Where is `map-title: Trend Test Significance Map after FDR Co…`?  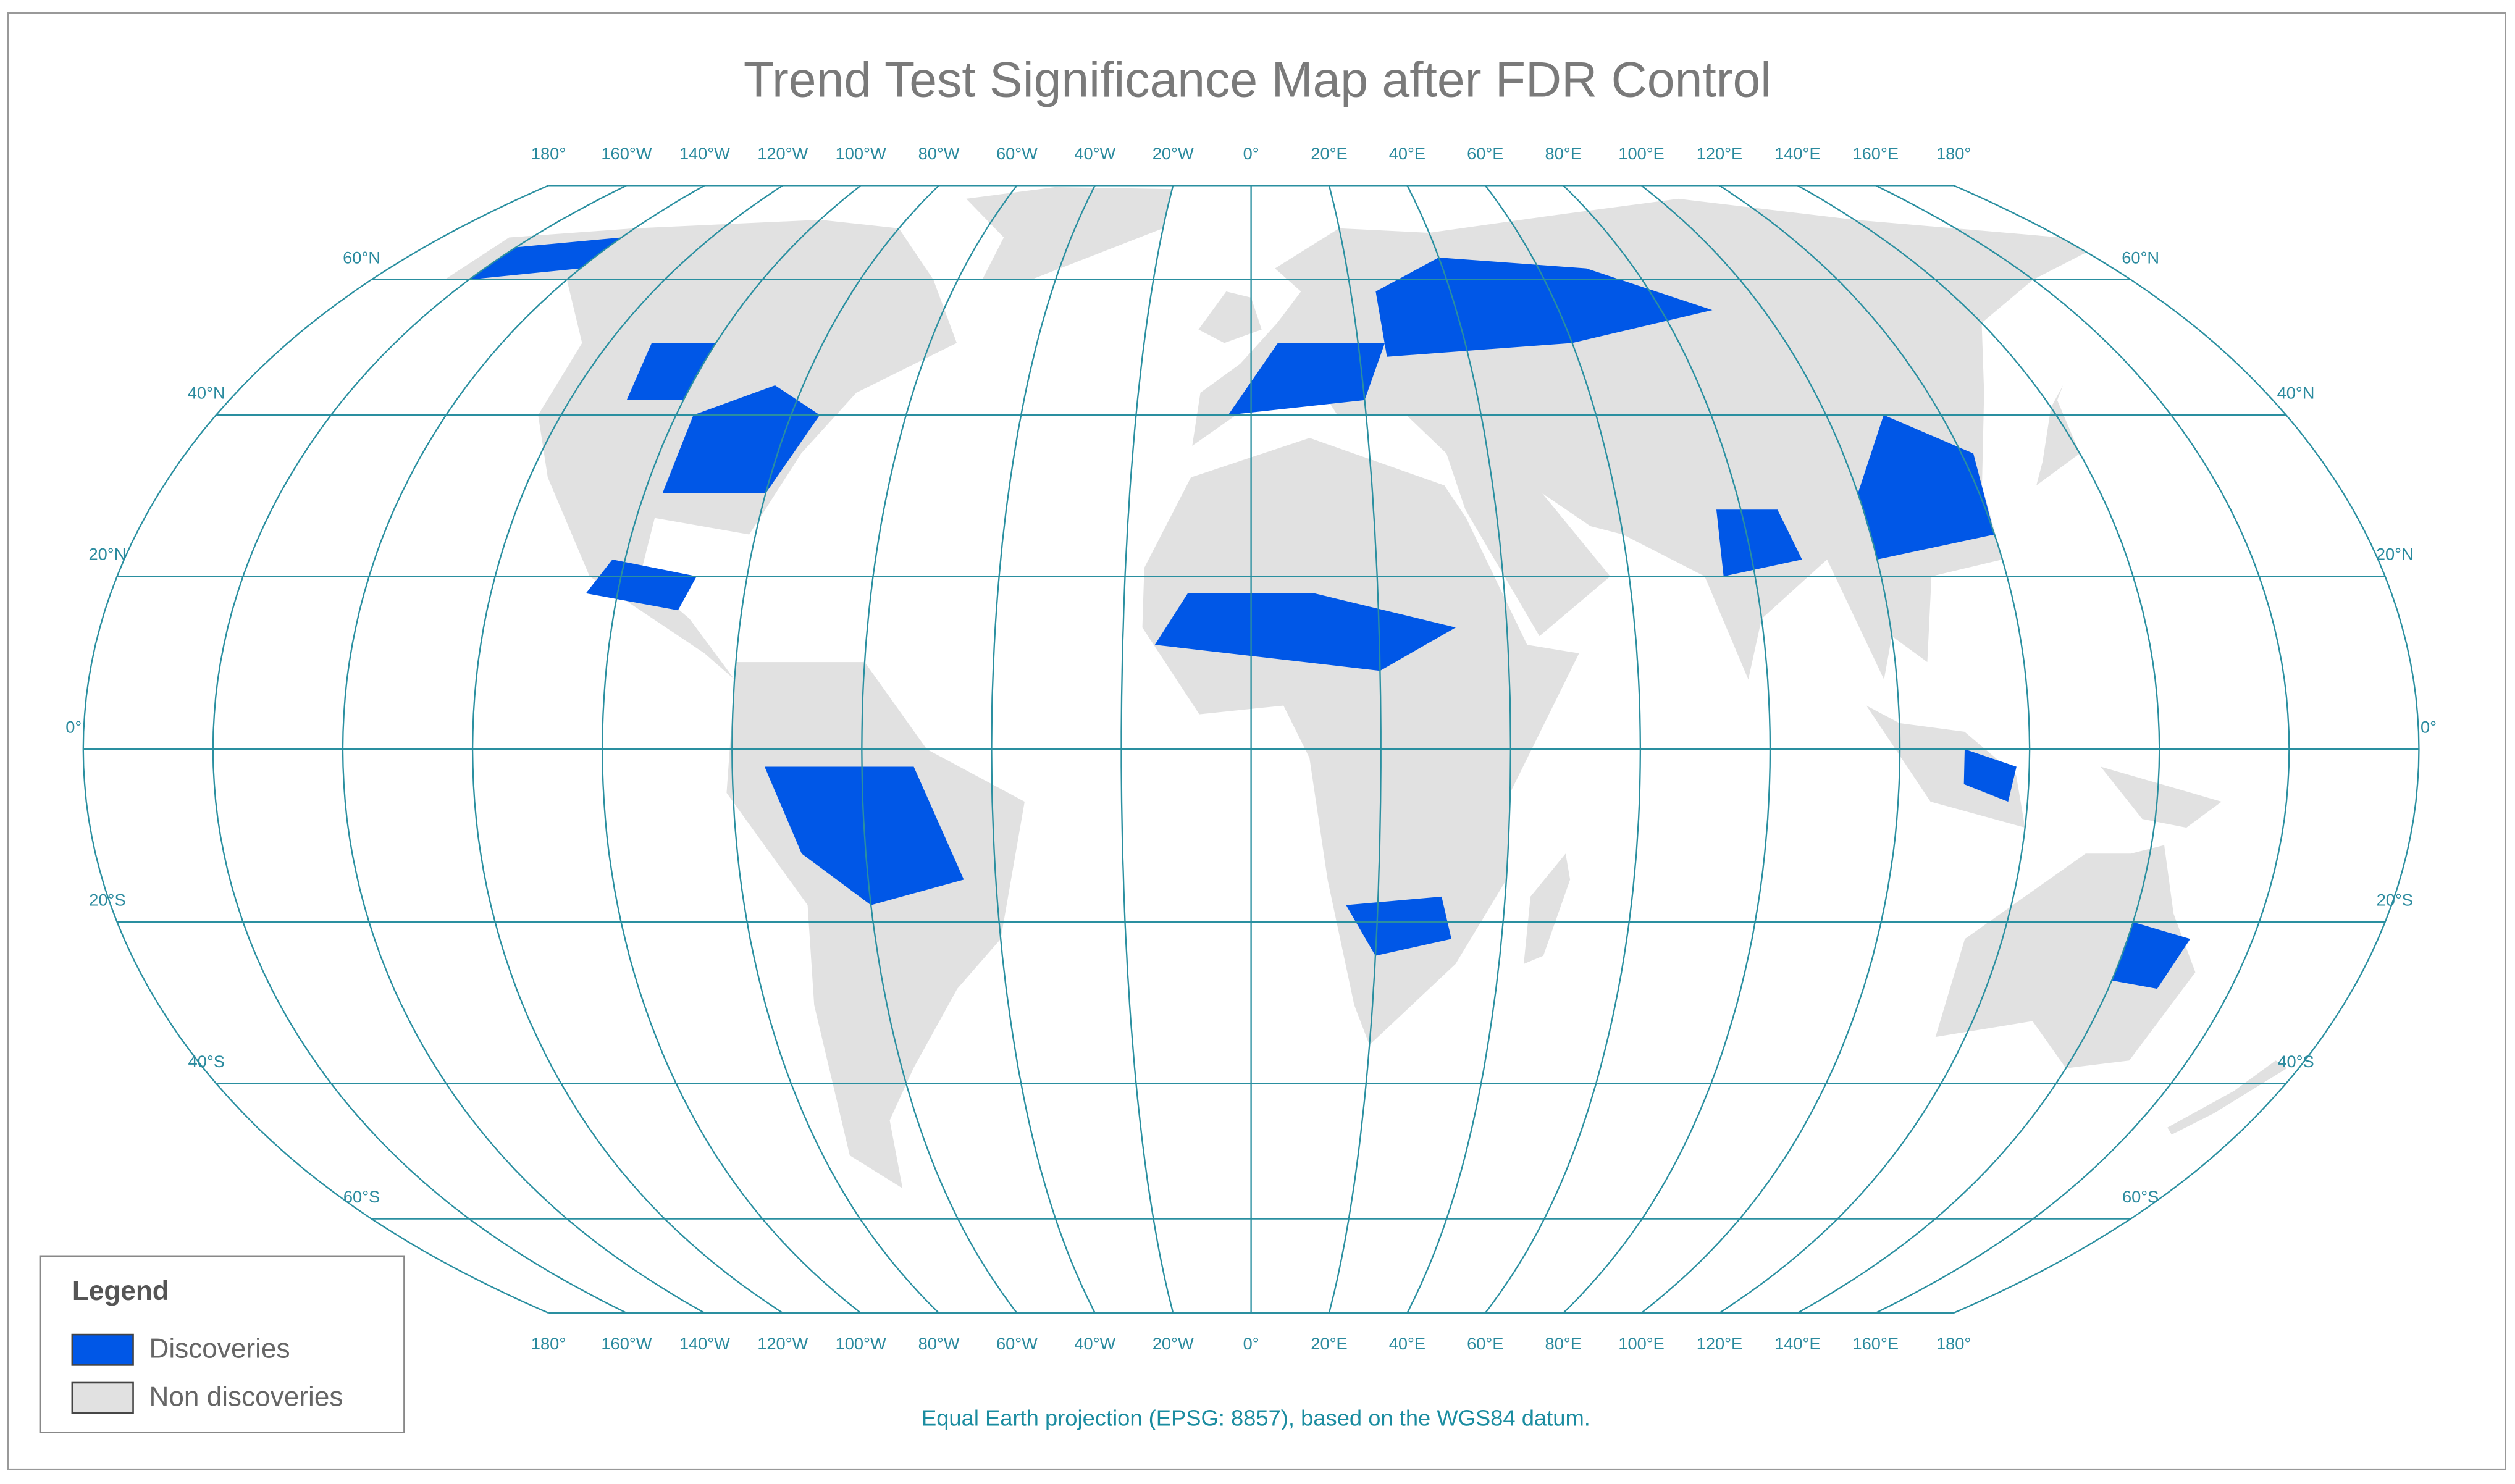
map-title: Trend Test Significance Map after FDR Co… is located at coordinates (1257, 80).